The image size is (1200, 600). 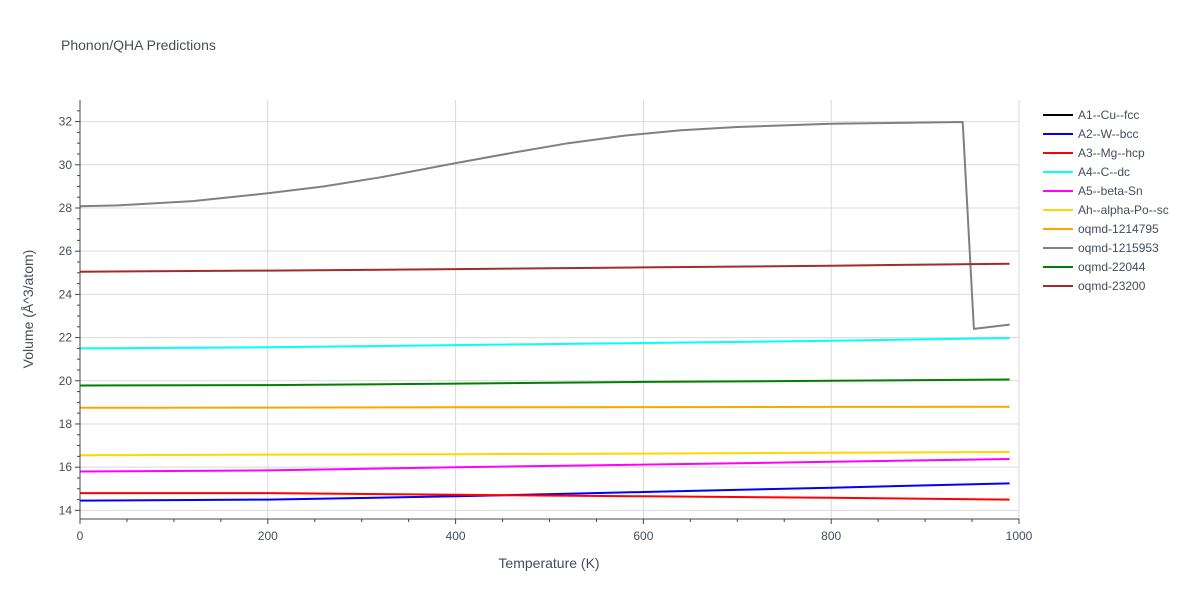 What do you see at coordinates (1112, 286) in the screenshot?
I see `legend-label: oqmd-23200` at bounding box center [1112, 286].